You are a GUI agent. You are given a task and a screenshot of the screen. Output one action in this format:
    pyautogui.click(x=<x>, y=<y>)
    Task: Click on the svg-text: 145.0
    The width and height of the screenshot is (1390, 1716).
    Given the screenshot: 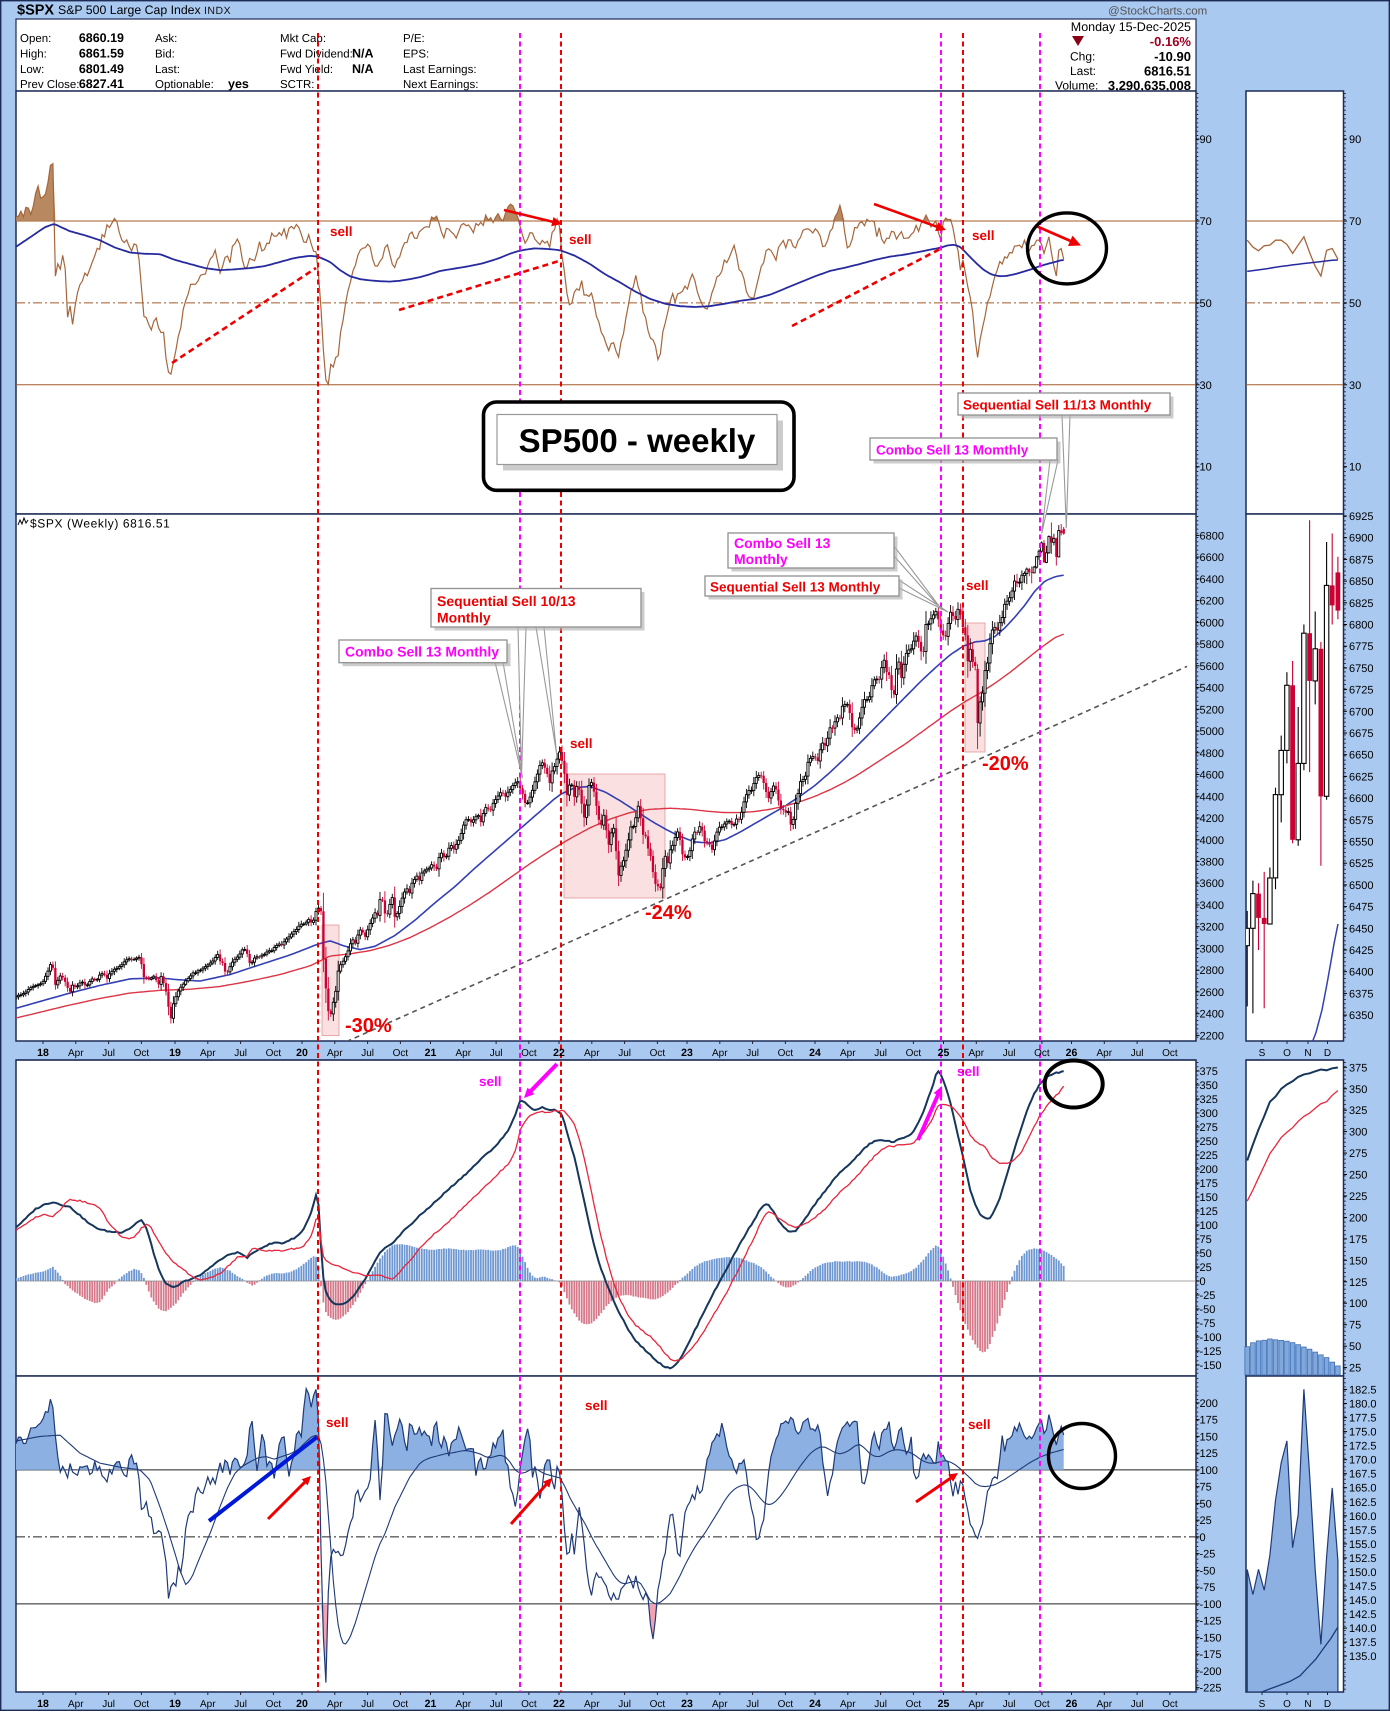 What is the action you would take?
    pyautogui.click(x=1363, y=1601)
    